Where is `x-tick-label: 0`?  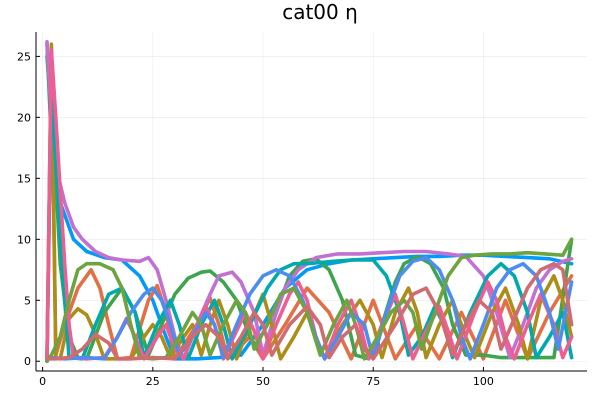 x-tick-label: 0 is located at coordinates (42, 381).